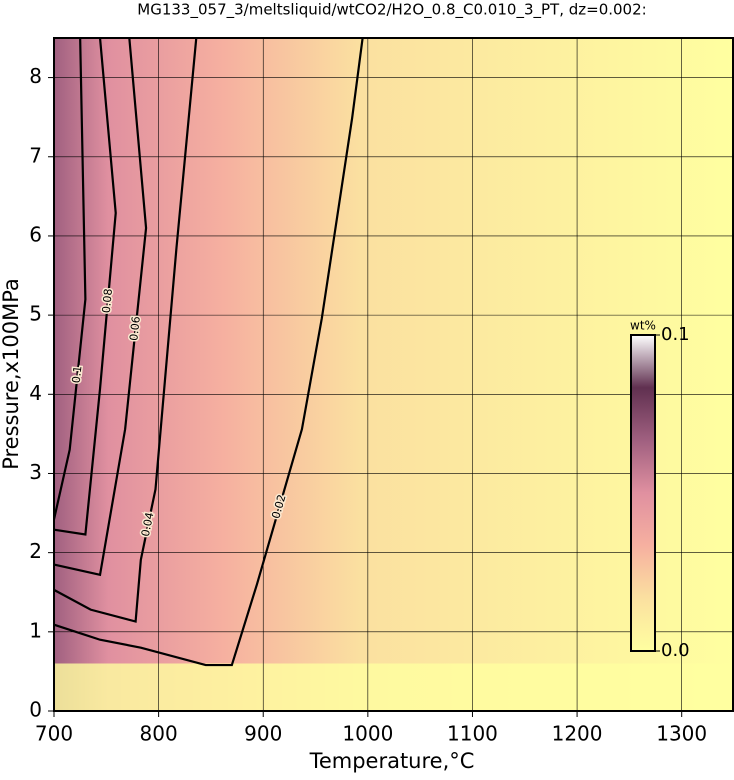  What do you see at coordinates (35, 630) in the screenshot?
I see `y-tick-label: 1` at bounding box center [35, 630].